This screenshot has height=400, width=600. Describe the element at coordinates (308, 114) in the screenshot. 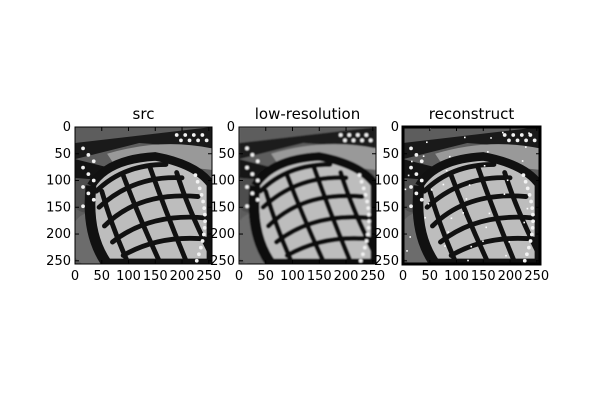

I see `panel-title: low-resolution` at that location.